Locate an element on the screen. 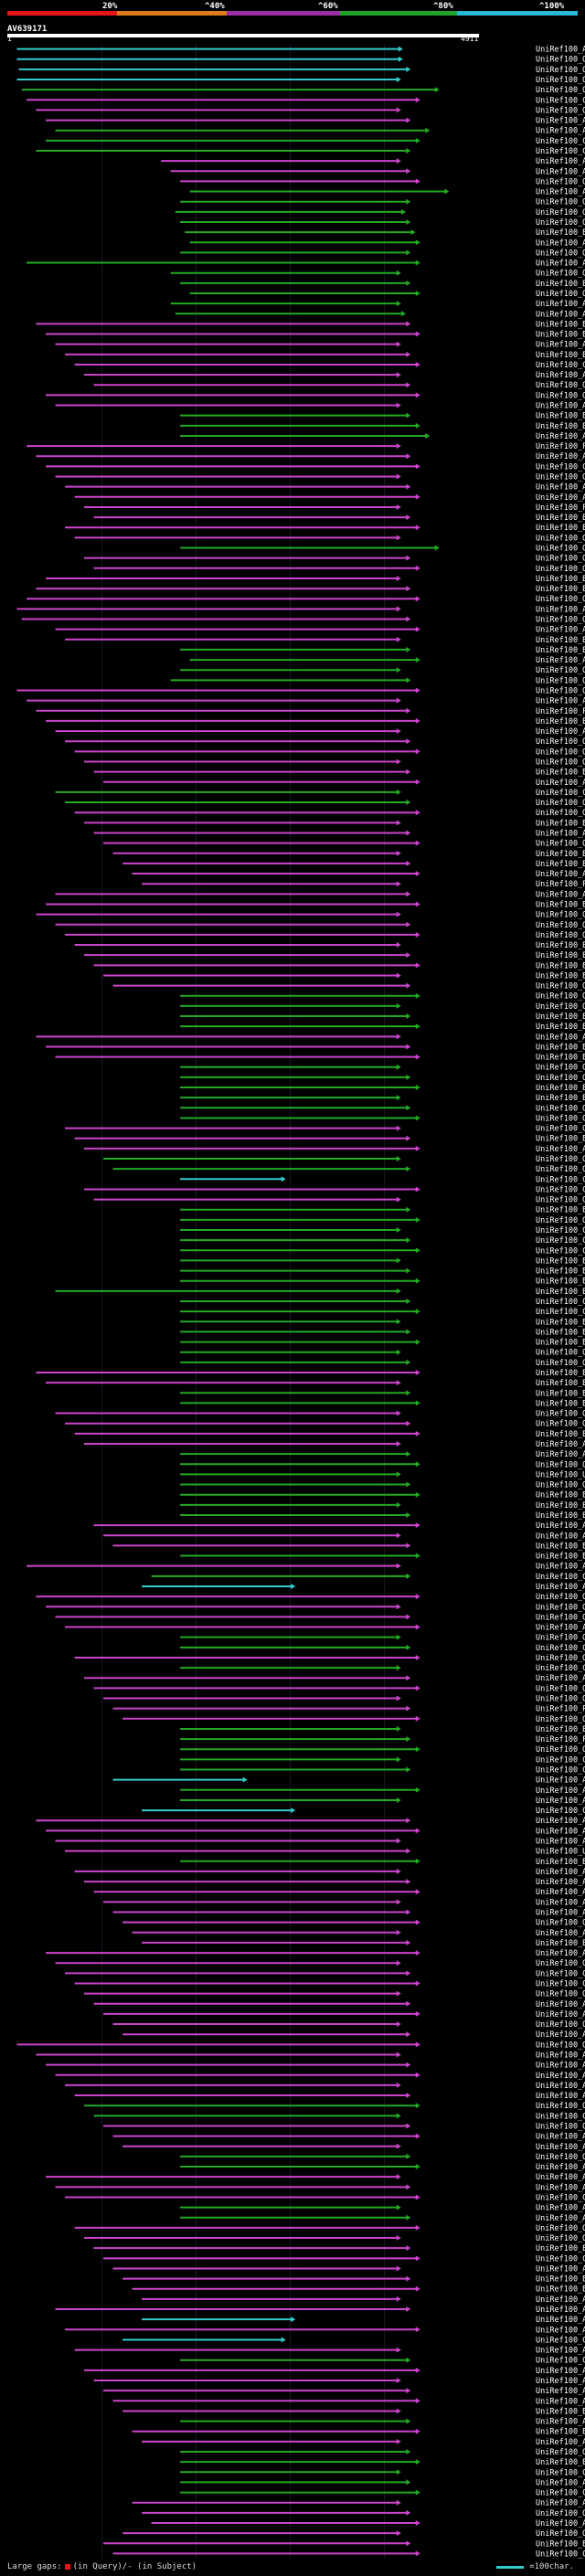 This screenshot has height=2576, width=585. hit-label: UniRef100_Q2V0R9 is located at coordinates (561, 2238).